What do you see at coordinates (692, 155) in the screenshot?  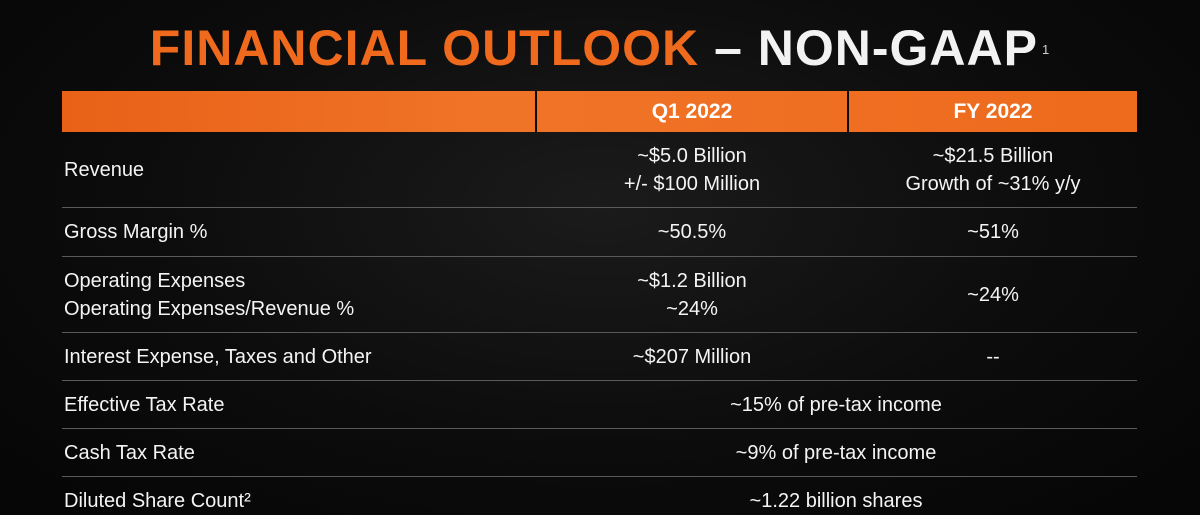 I see `q1-value-line: ~$5.0 Billion` at bounding box center [692, 155].